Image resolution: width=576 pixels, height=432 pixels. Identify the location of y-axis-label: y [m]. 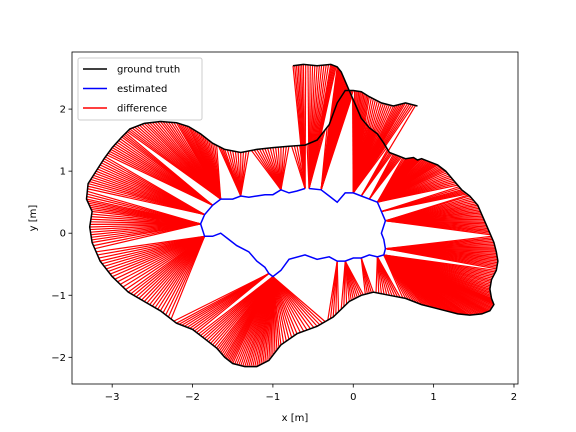
(33, 218).